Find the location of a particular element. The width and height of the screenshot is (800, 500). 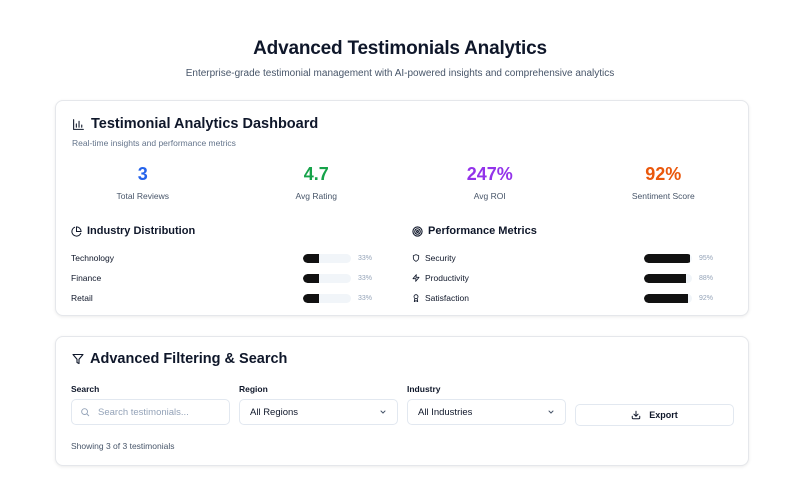

stat-label: Total Reviews is located at coordinates (142, 196).